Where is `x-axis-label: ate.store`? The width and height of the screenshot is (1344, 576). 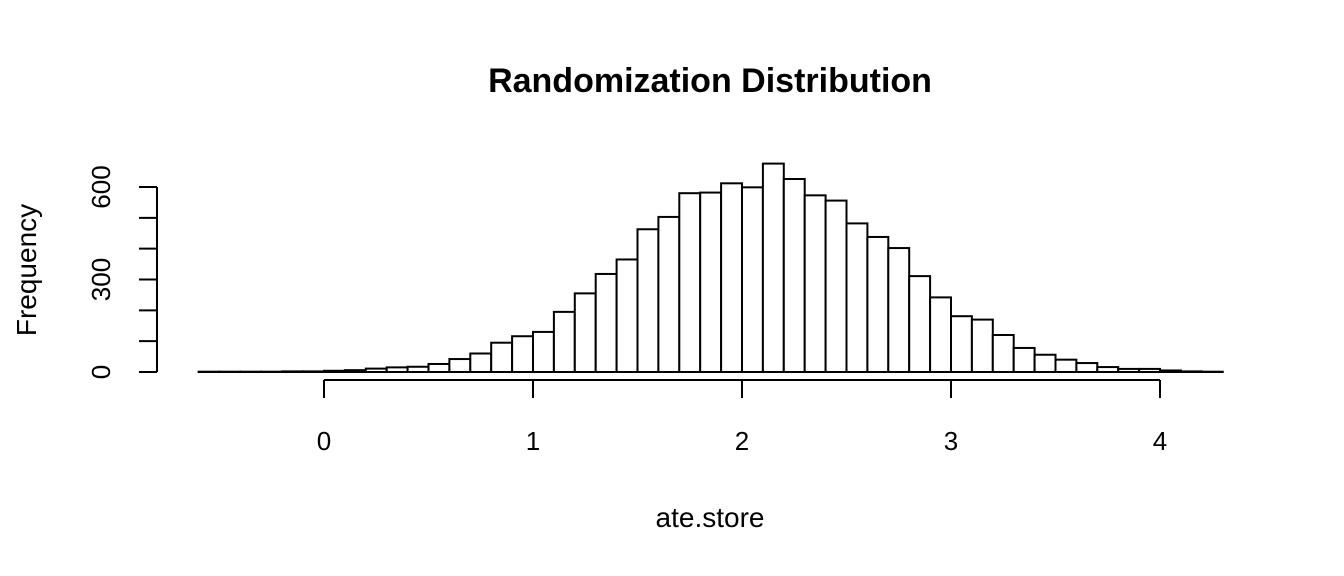 x-axis-label: ate.store is located at coordinates (710, 517).